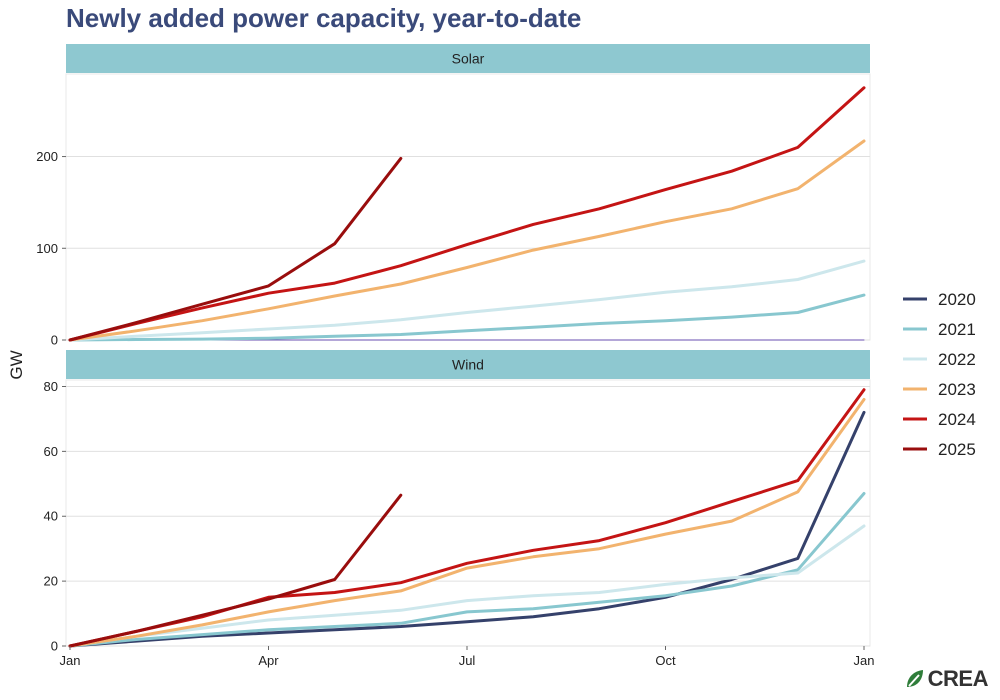  I want to click on legend-item-2020: 2020, so click(939, 299).